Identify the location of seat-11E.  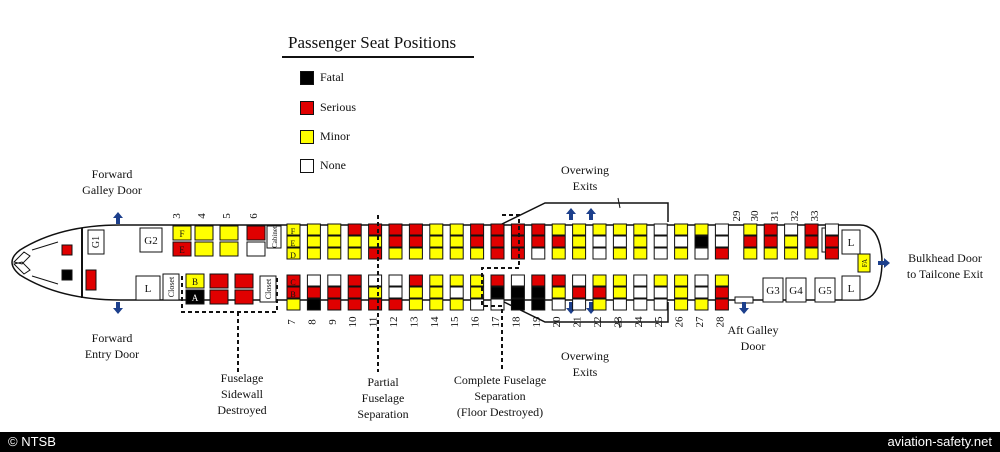
(375, 241).